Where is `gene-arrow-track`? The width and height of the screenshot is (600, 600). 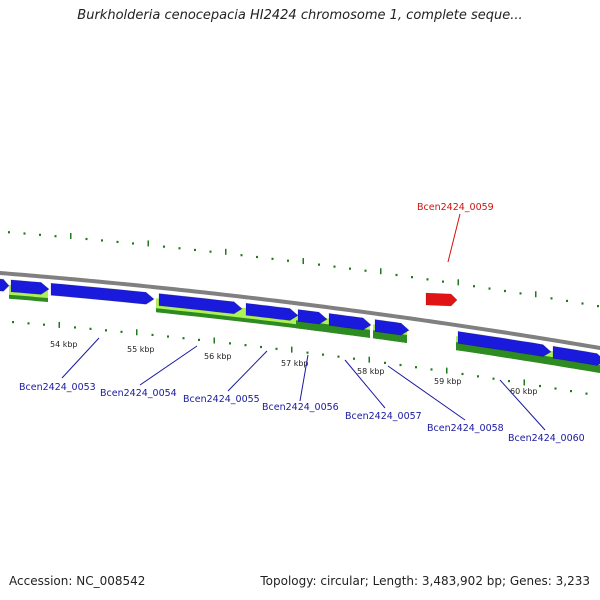
gene-arrow-track is located at coordinates (300, 322).